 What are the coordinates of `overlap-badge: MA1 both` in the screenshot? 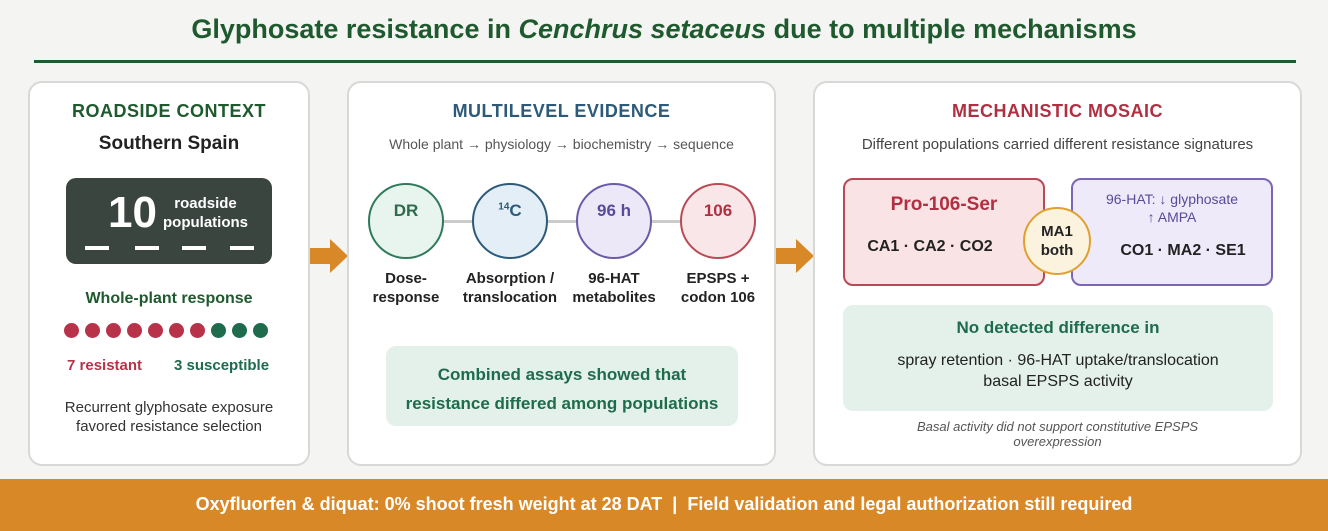 It's located at (1057, 241).